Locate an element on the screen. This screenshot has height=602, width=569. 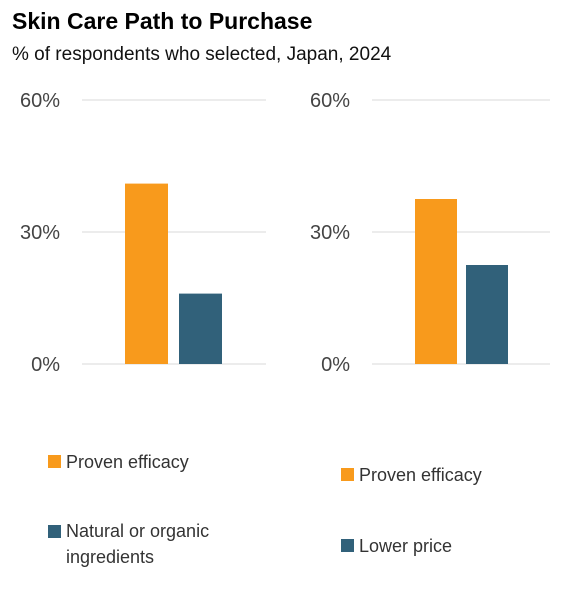
legend-item-proven-efficacy-left: Proven efficacy is located at coordinates (148, 462).